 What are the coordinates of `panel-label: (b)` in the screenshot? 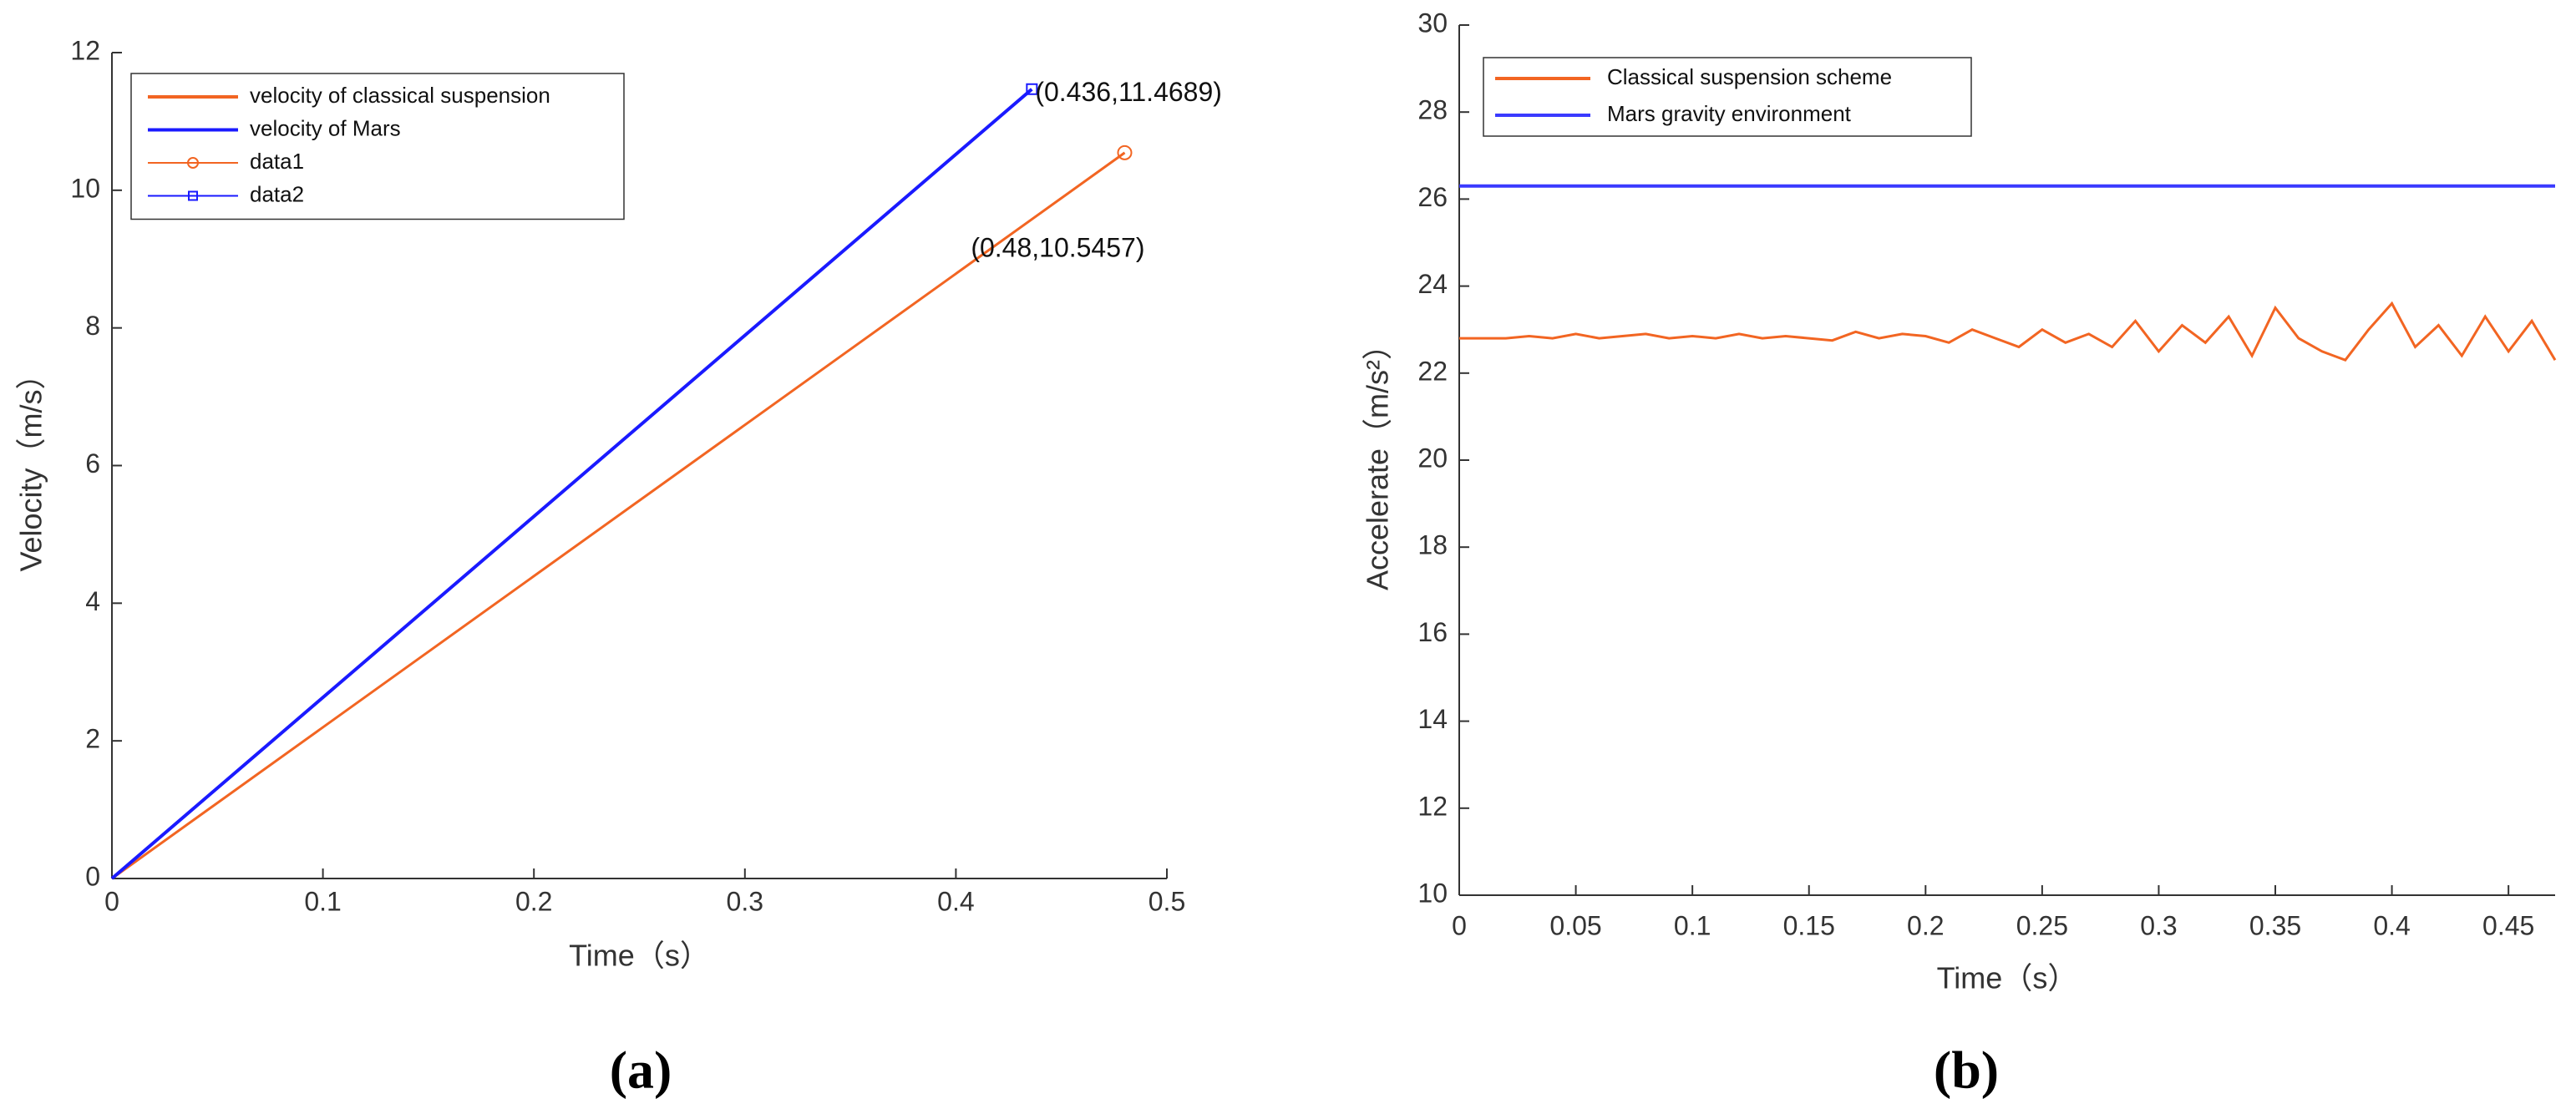 It's located at (1967, 1071).